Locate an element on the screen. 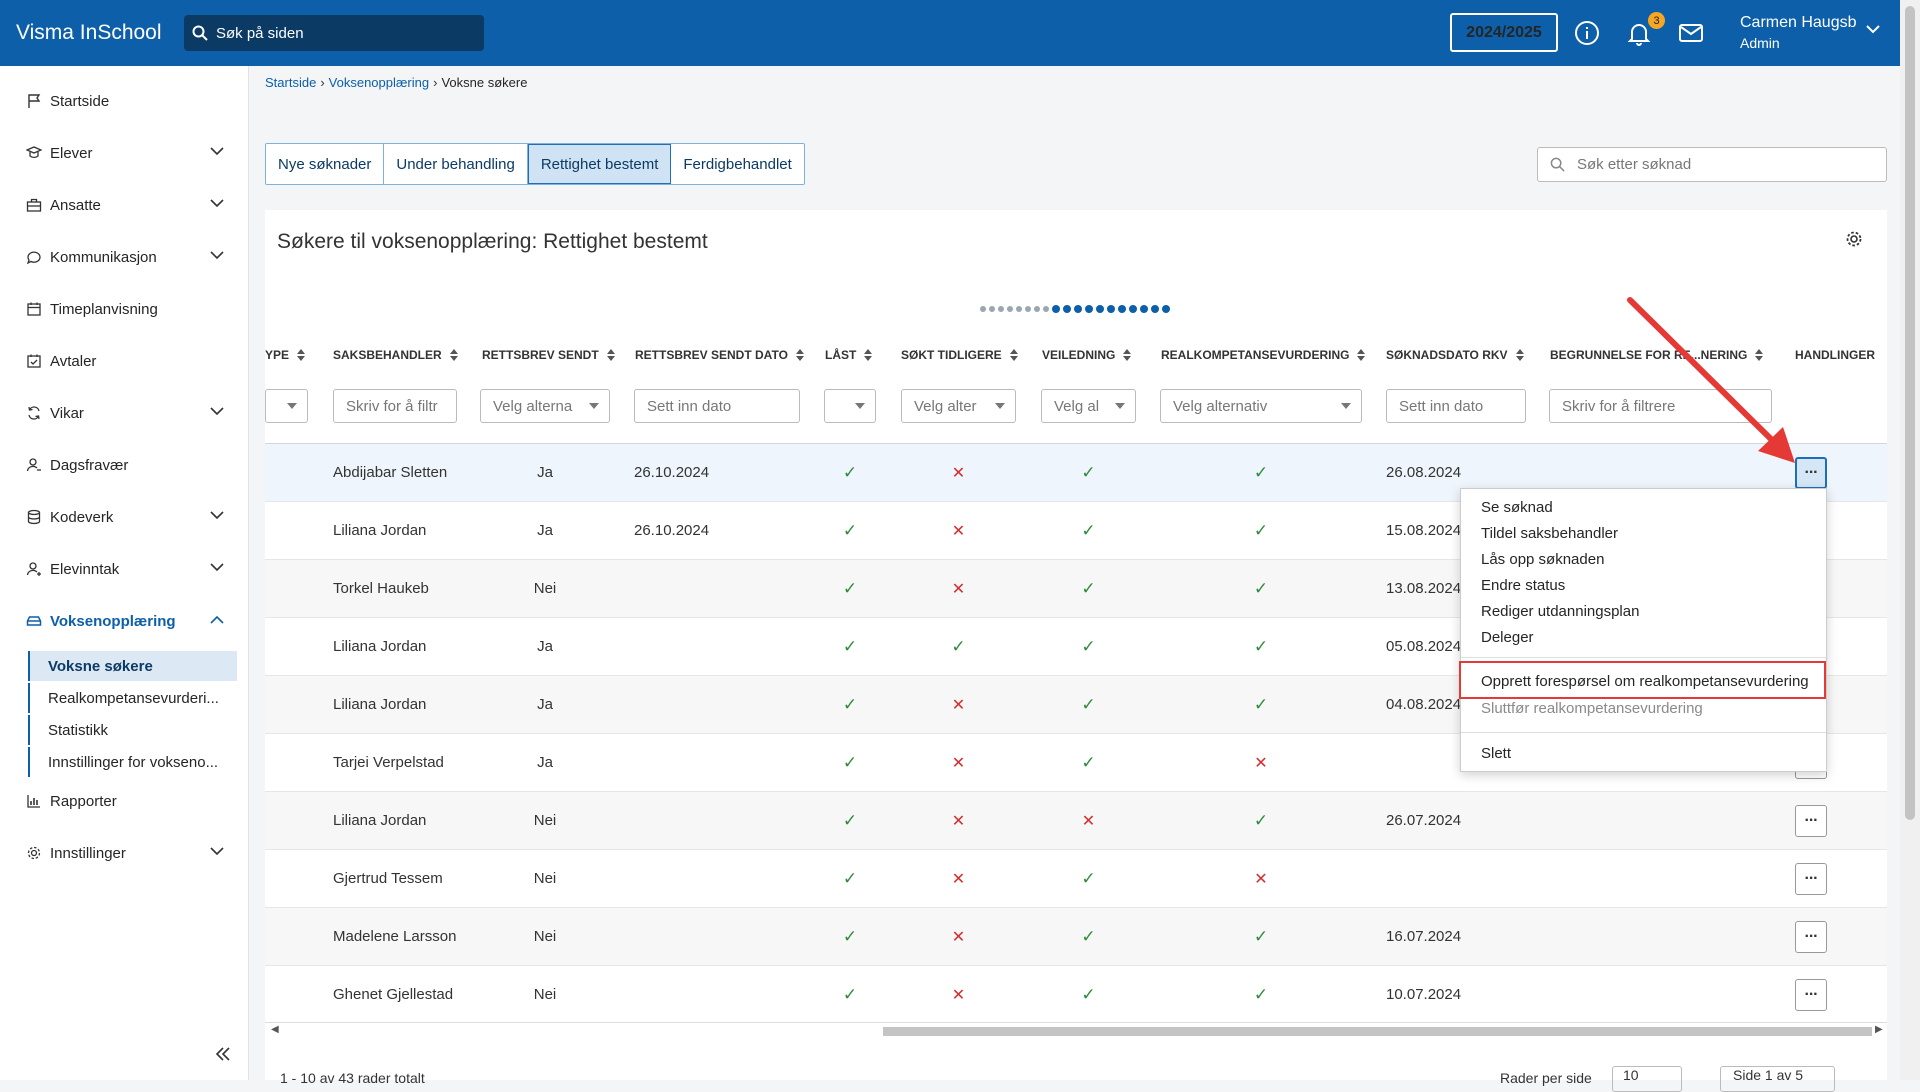  column-pagination-dots is located at coordinates (1075, 309).